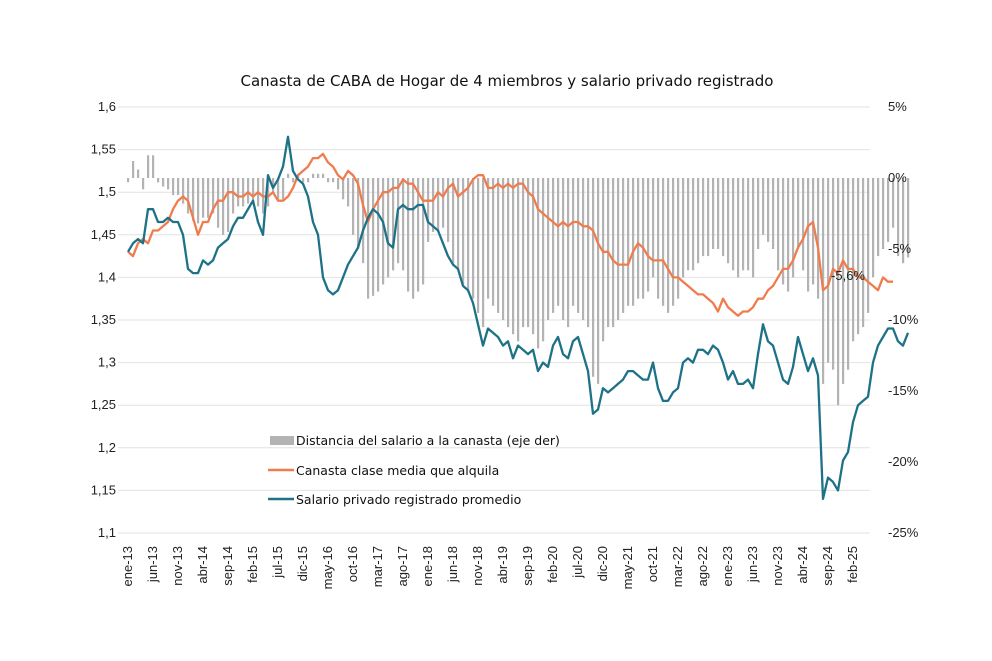 The image size is (992, 661). I want to click on legend-label-salario: Salario privado registrado promedio, so click(408, 499).